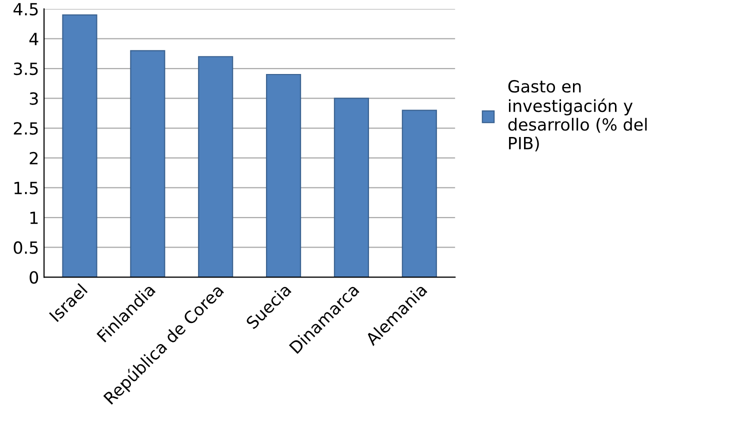 This screenshot has height=447, width=734. What do you see at coordinates (577, 116) in the screenshot?
I see `legend-label: Gasto en investigación y desarrollo (% del PIB)` at bounding box center [577, 116].